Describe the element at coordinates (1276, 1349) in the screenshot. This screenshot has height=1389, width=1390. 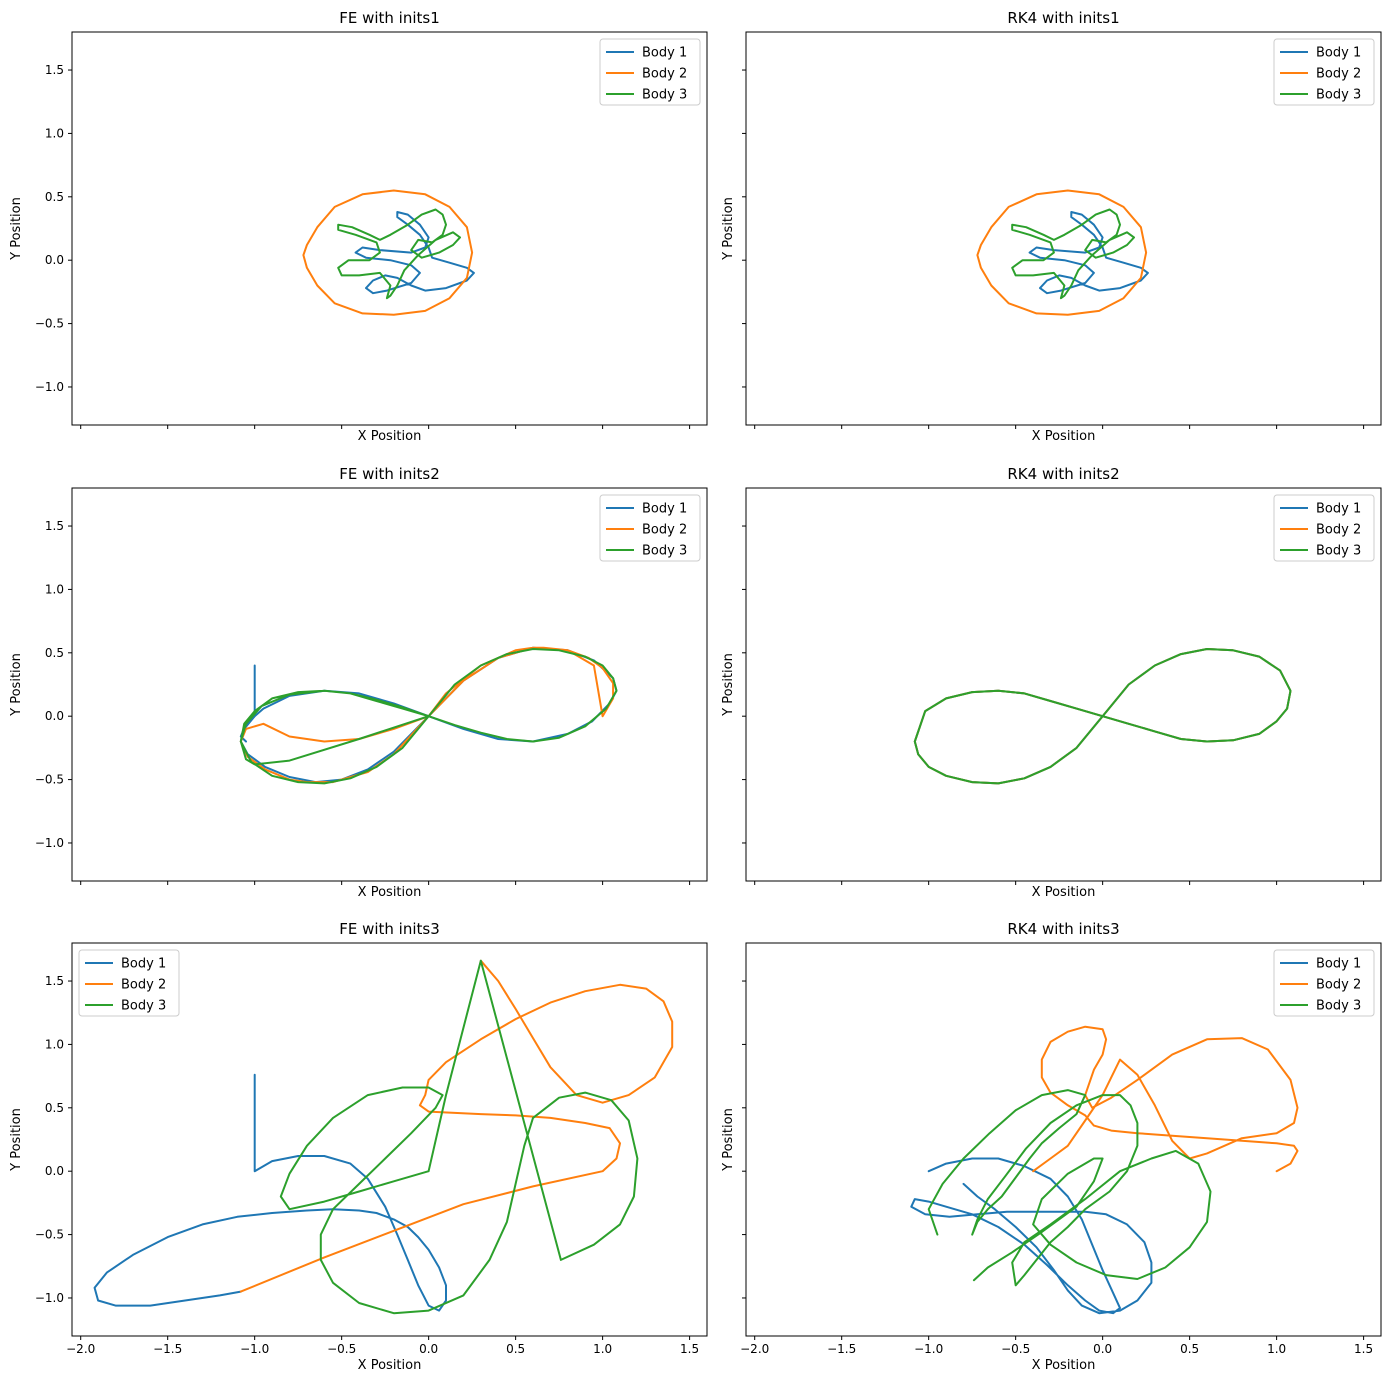
I see `x-tick-label: 1.0` at that location.